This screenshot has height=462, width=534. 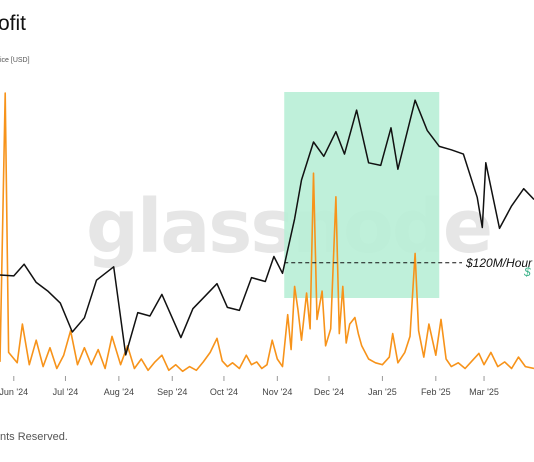 What do you see at coordinates (66, 392) in the screenshot?
I see `x-tick-label: Jul '24` at bounding box center [66, 392].